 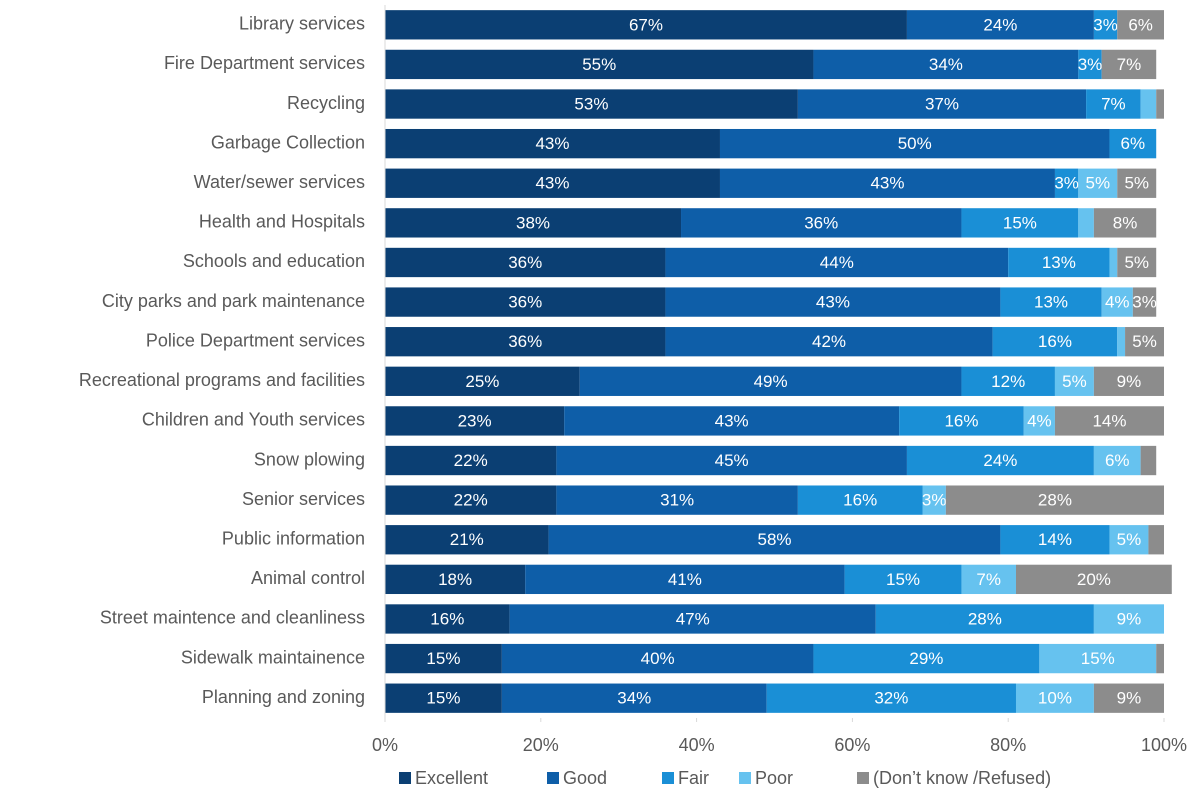 What do you see at coordinates (451, 778) in the screenshot?
I see `legend-label: Excellent` at bounding box center [451, 778].